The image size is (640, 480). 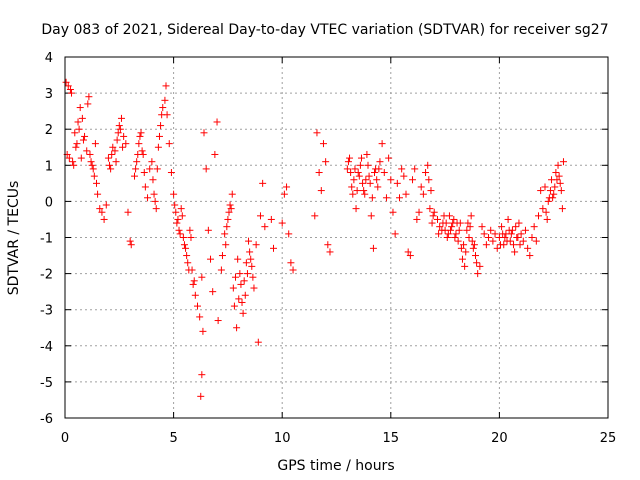 What do you see at coordinates (282, 438) in the screenshot?
I see `x-tick-label: 10` at bounding box center [282, 438].